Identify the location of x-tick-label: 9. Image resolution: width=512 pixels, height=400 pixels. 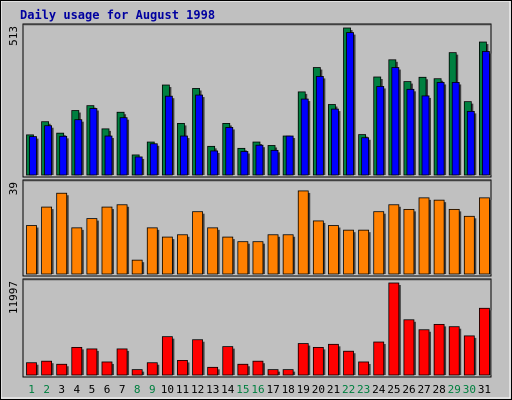
(152, 389).